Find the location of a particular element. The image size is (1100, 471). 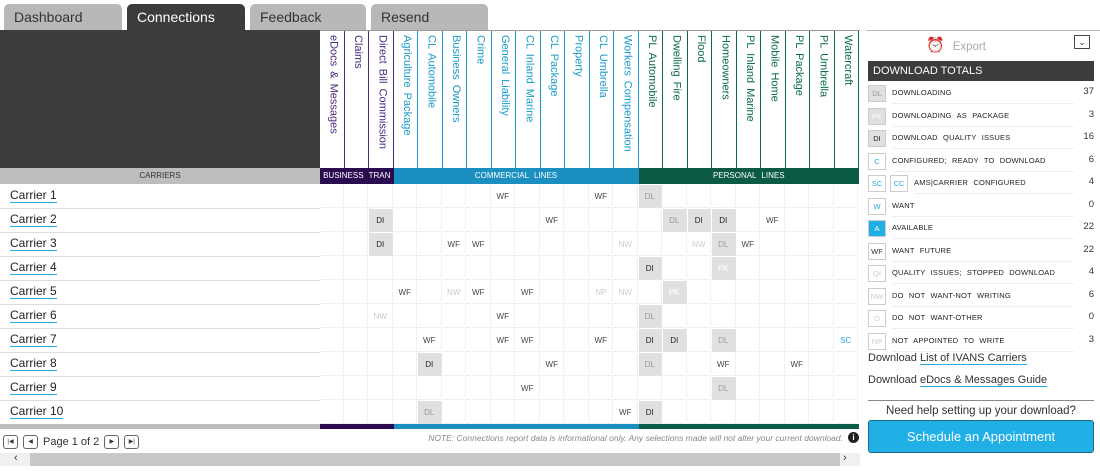

carrier-link: Carrier 7 is located at coordinates (33, 339).